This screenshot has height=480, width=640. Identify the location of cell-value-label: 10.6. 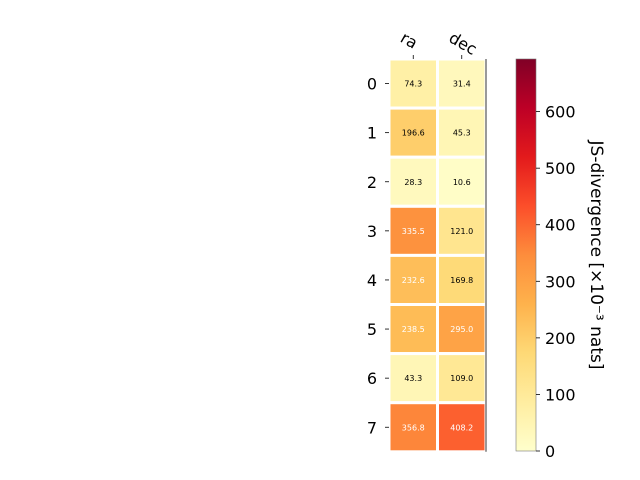
(462, 182).